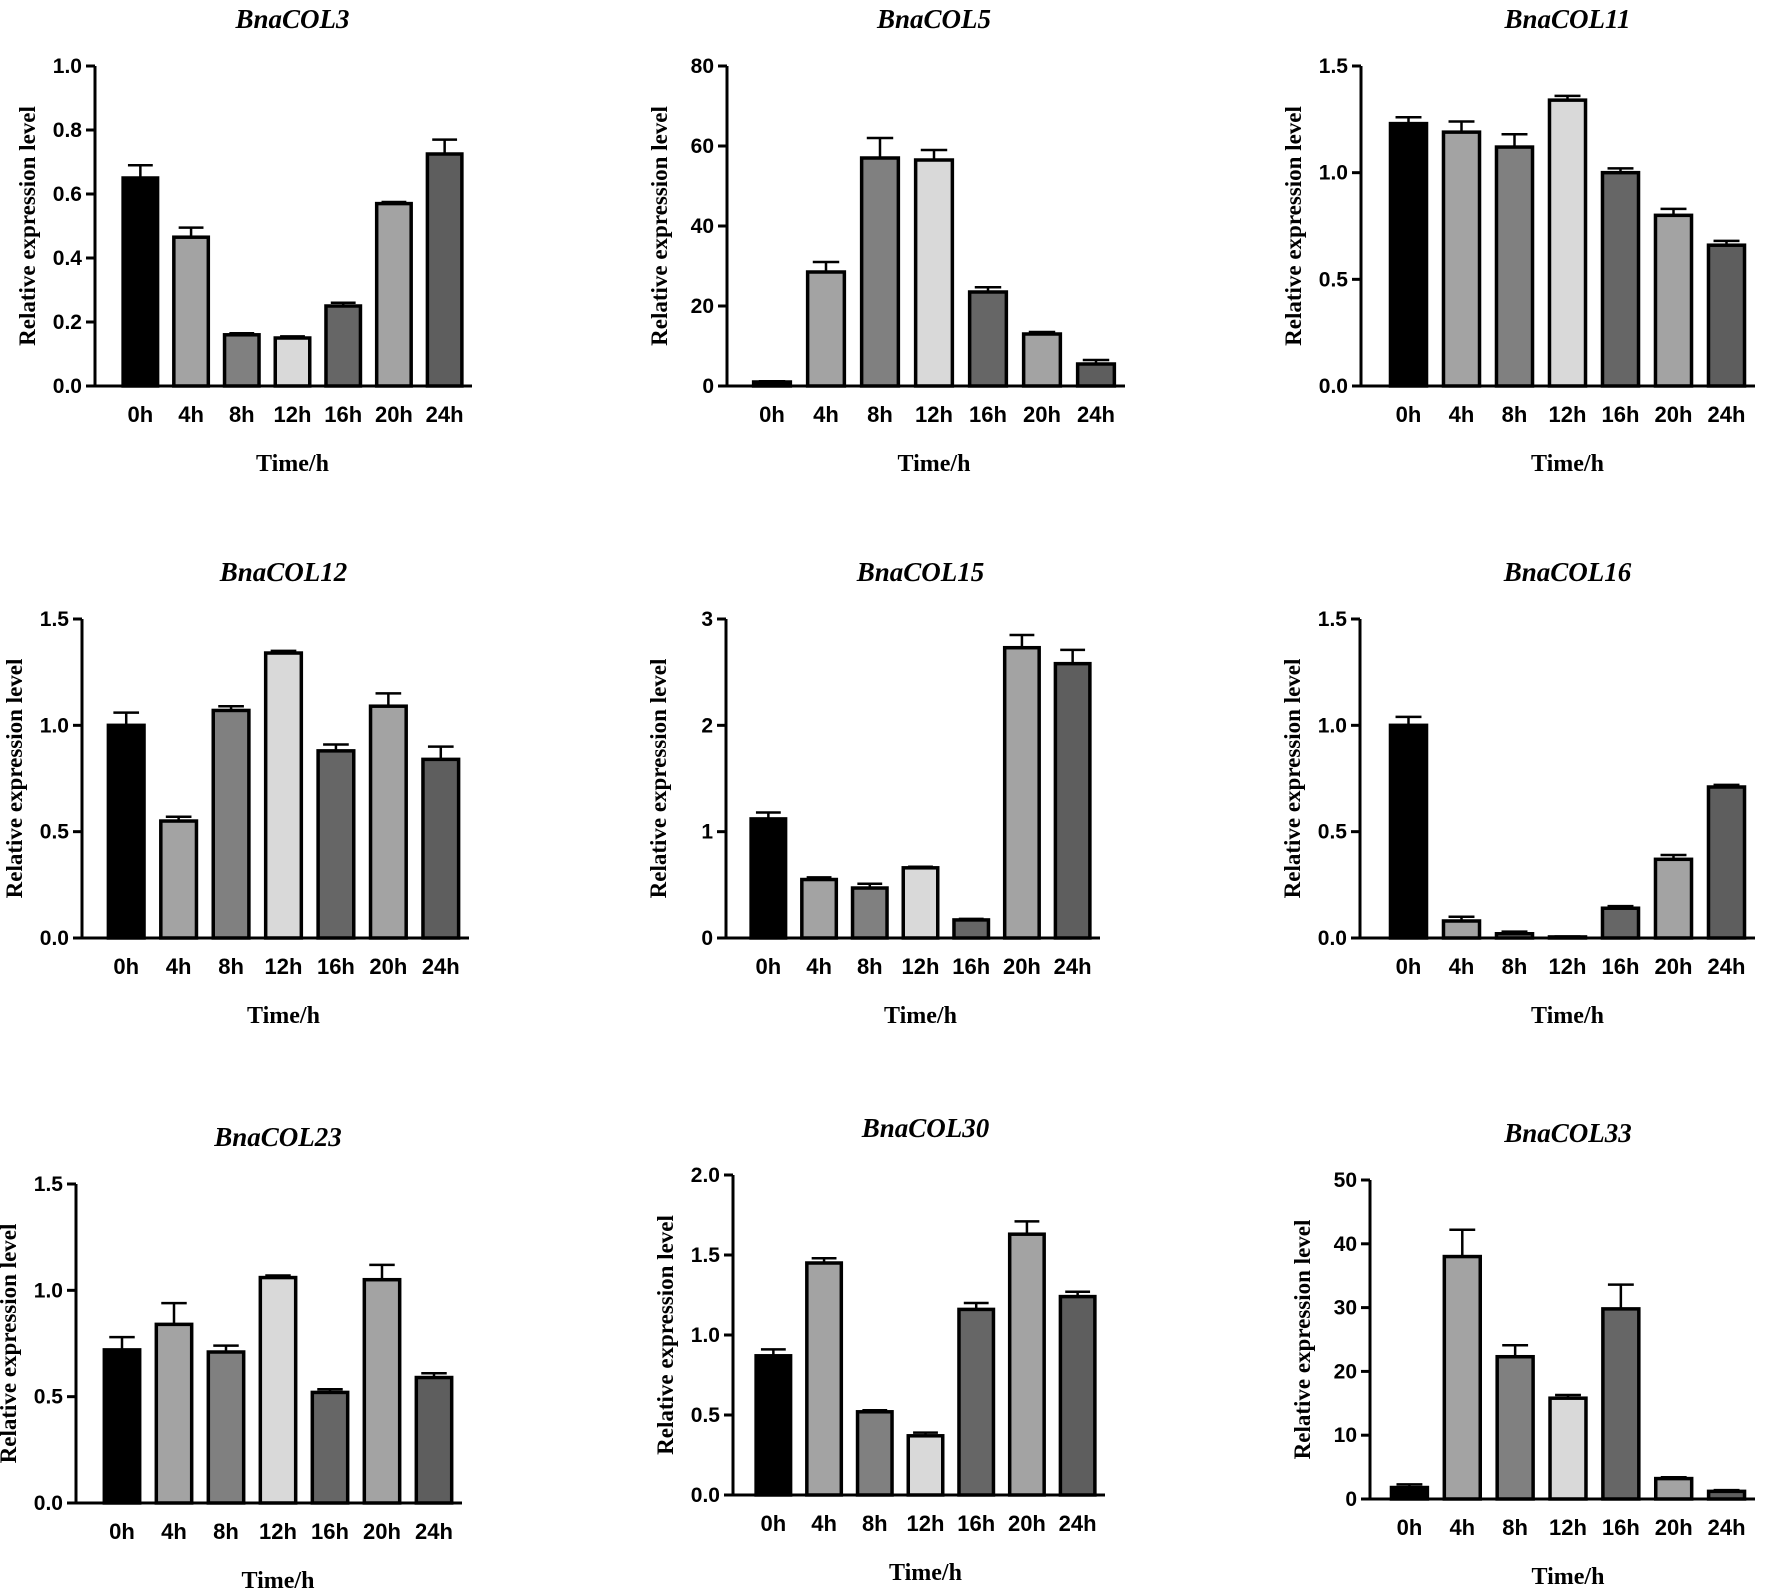 This screenshot has width=1772, height=1589. What do you see at coordinates (920, 572) in the screenshot?
I see `chart-title: BnaCOL15` at bounding box center [920, 572].